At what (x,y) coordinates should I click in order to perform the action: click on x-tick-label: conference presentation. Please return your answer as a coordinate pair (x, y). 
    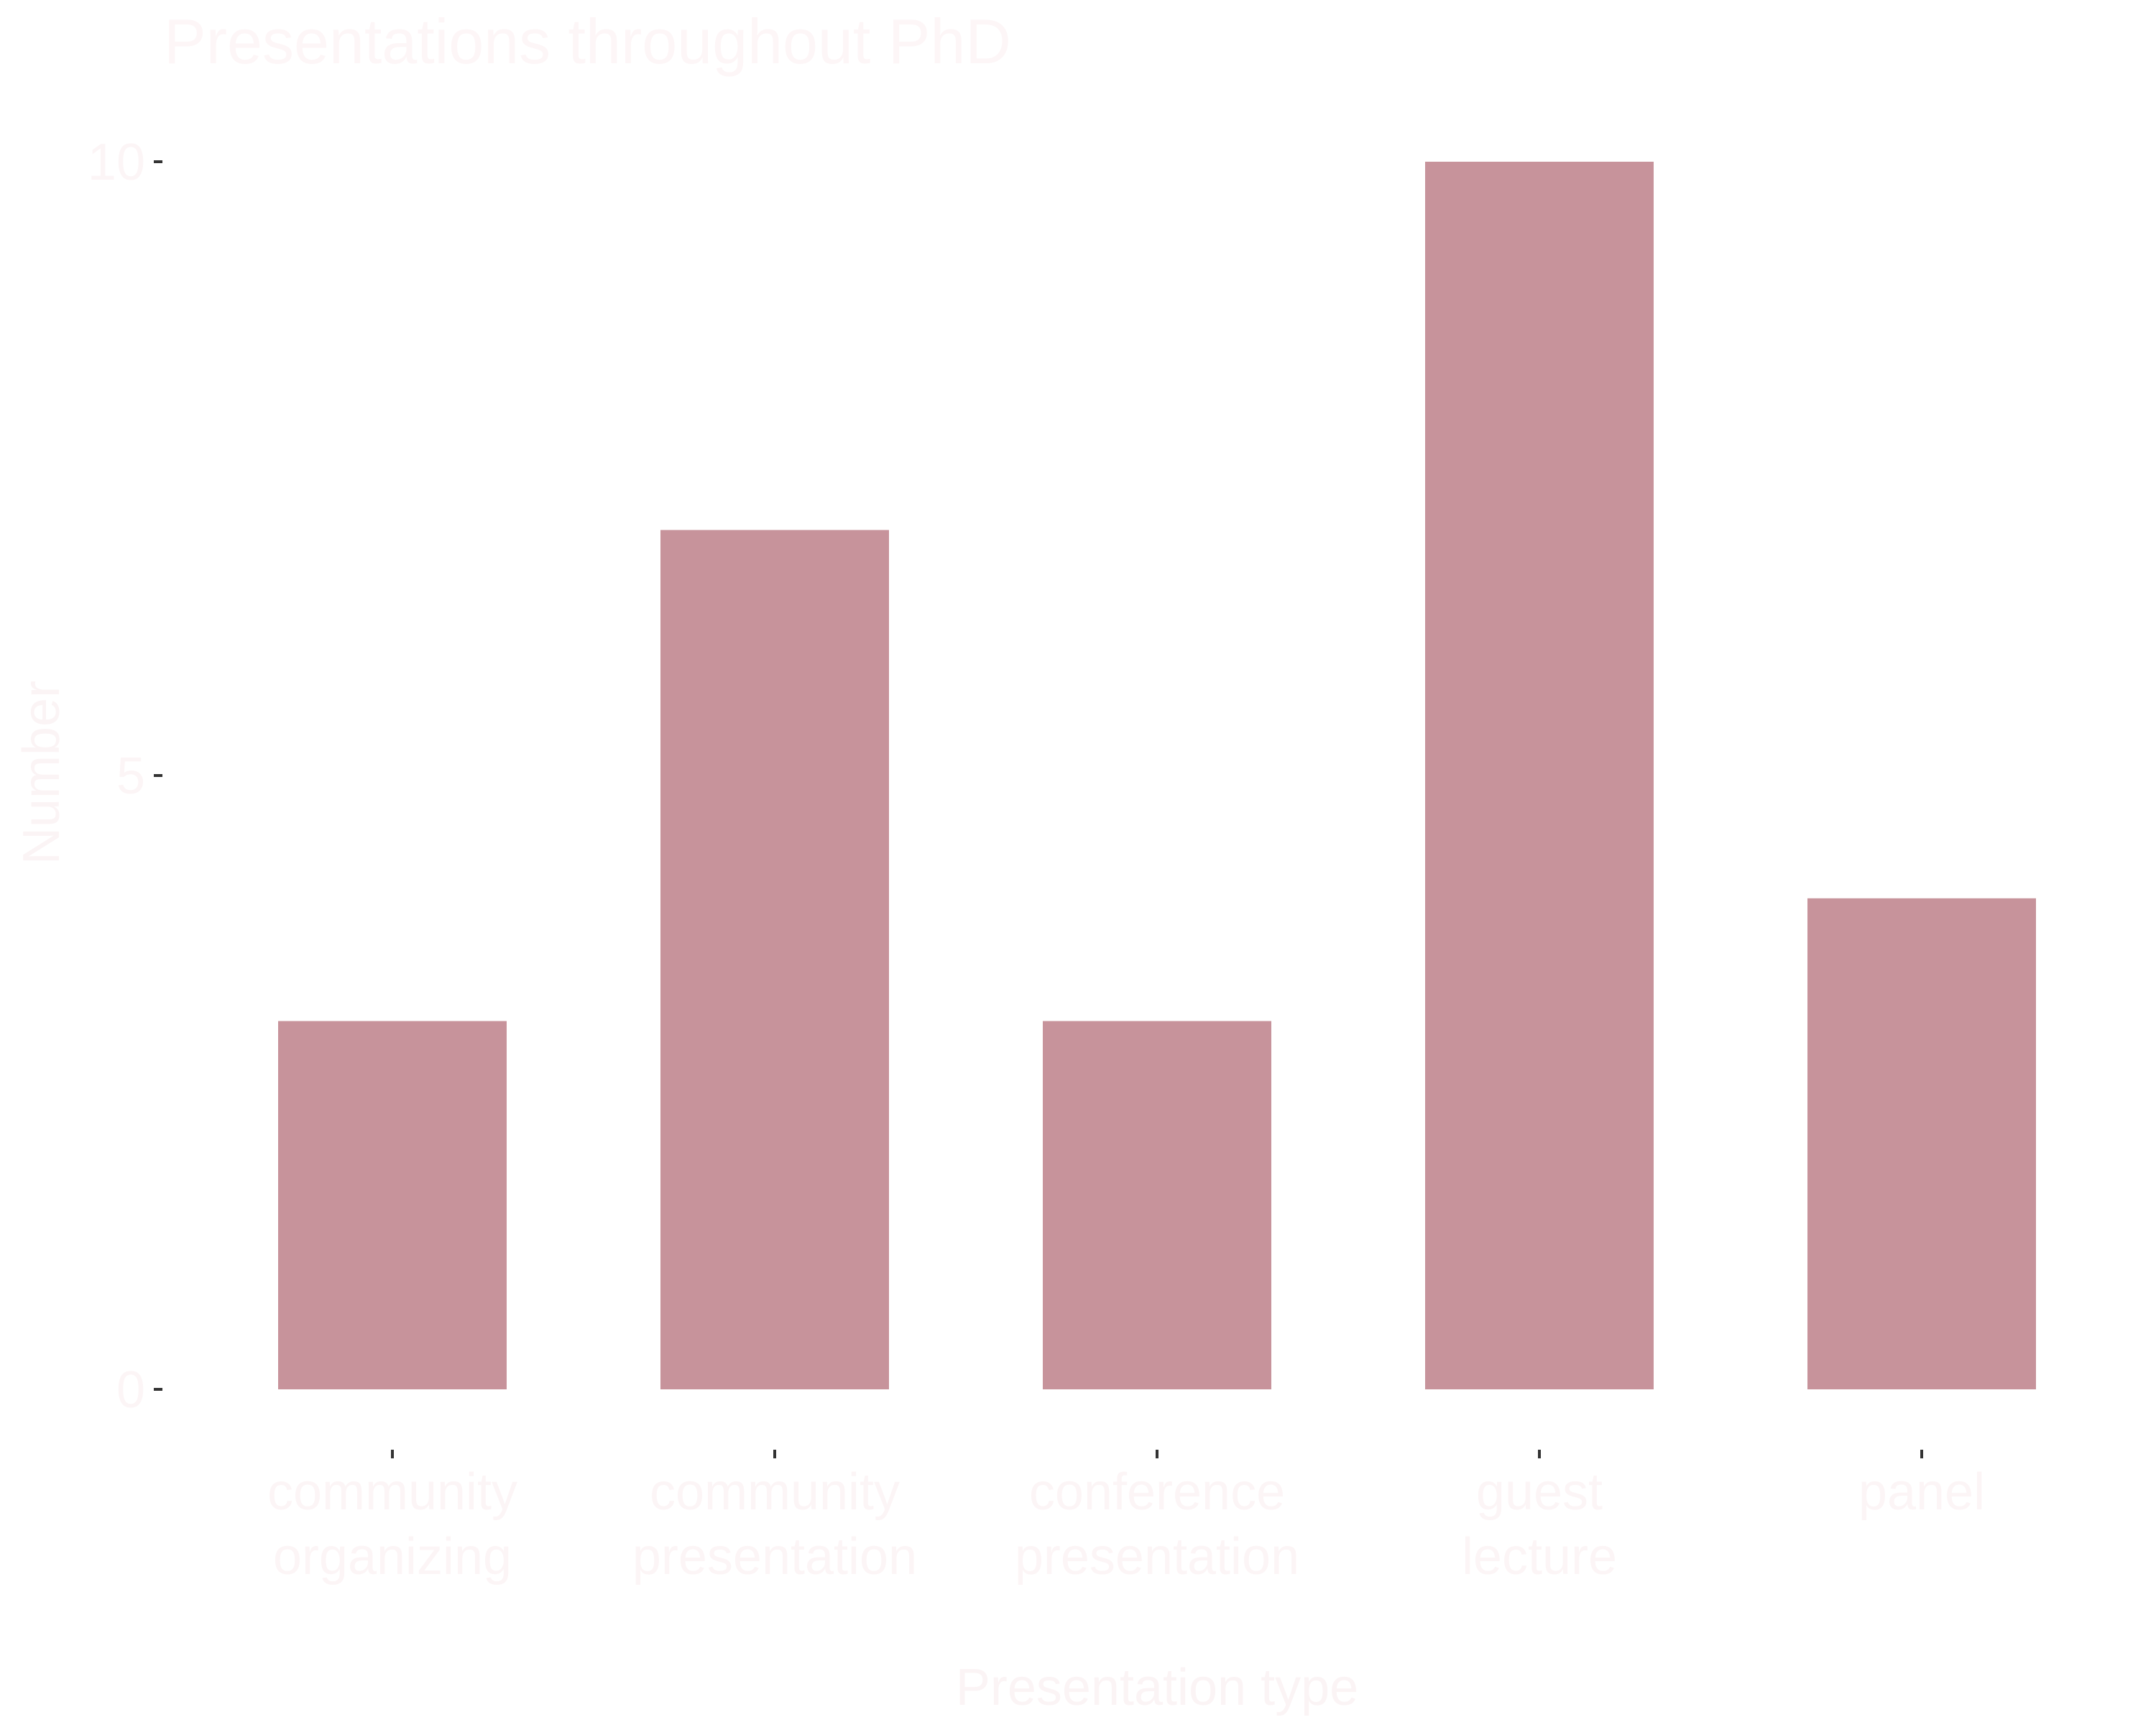
    Looking at the image, I should click on (1157, 1524).